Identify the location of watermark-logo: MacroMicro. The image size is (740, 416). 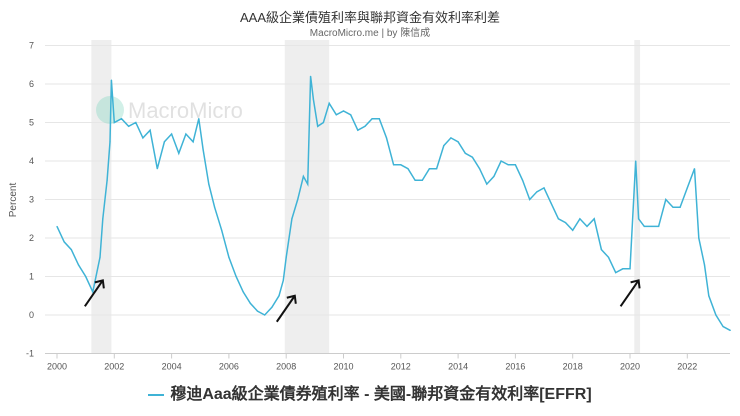
(169, 110).